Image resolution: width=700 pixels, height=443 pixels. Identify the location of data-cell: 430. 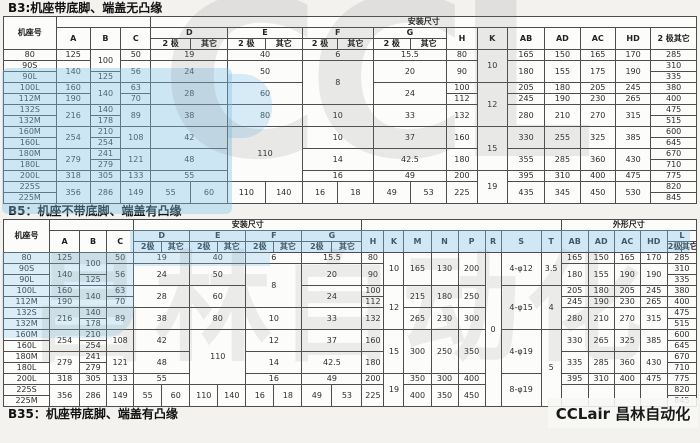
(633, 159).